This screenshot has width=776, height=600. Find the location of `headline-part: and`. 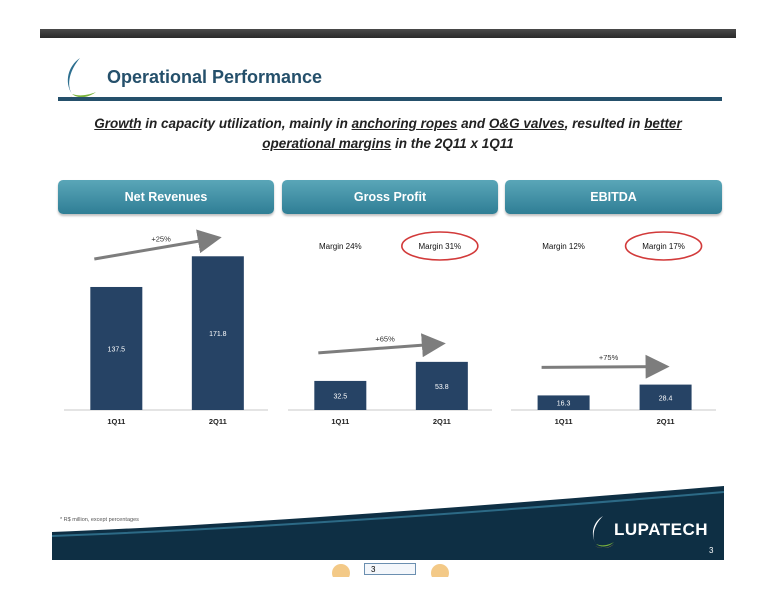

headline-part: and is located at coordinates (473, 123).